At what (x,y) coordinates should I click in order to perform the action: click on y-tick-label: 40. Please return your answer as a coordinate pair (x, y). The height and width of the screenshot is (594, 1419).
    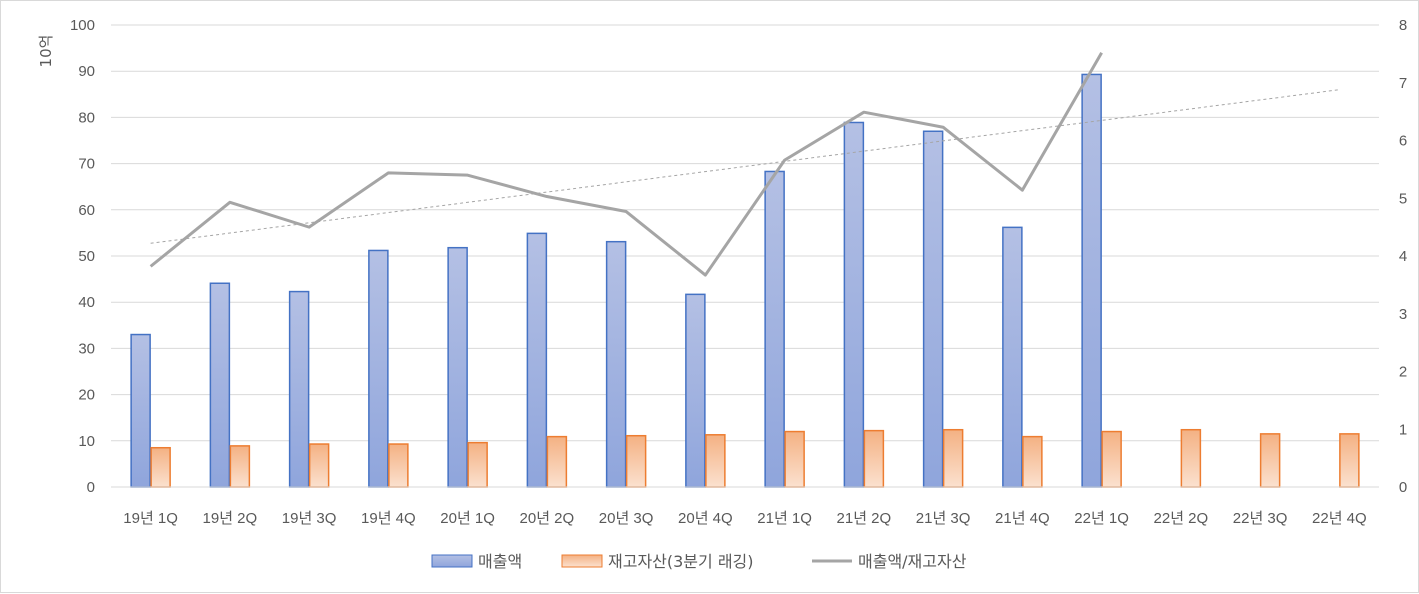
    Looking at the image, I should click on (86, 302).